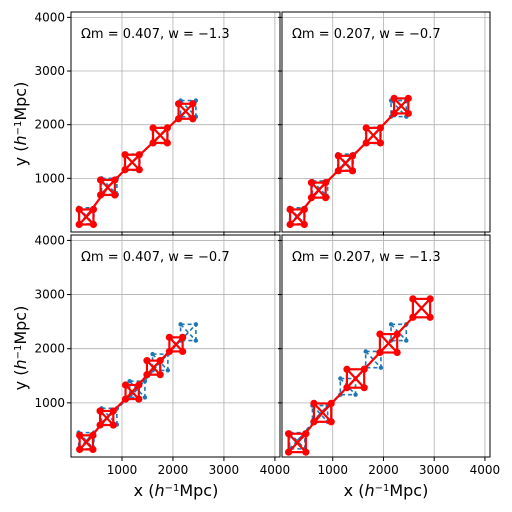 Image resolution: width=512 pixels, height=512 pixels. I want to click on y-tick-label: 2000, so click(49, 125).